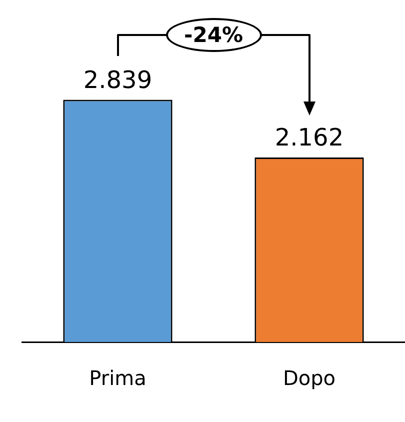  I want to click on x-tick-label: Dopo, so click(309, 378).